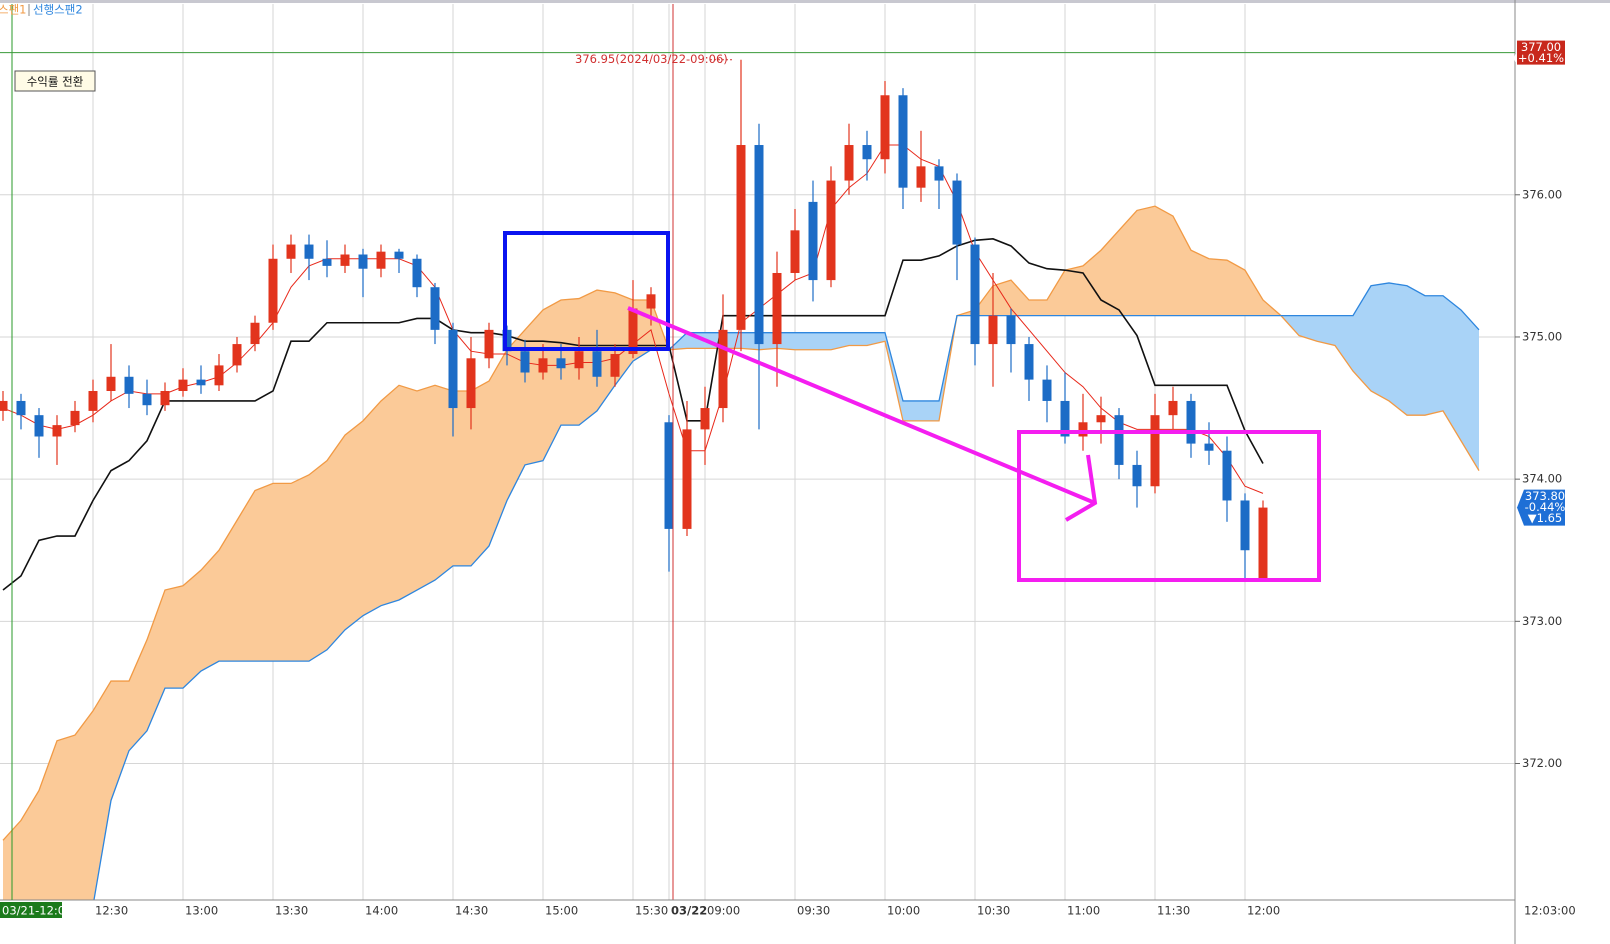  What do you see at coordinates (1542, 194) in the screenshot?
I see `y-tick-label: 376.00` at bounding box center [1542, 194].